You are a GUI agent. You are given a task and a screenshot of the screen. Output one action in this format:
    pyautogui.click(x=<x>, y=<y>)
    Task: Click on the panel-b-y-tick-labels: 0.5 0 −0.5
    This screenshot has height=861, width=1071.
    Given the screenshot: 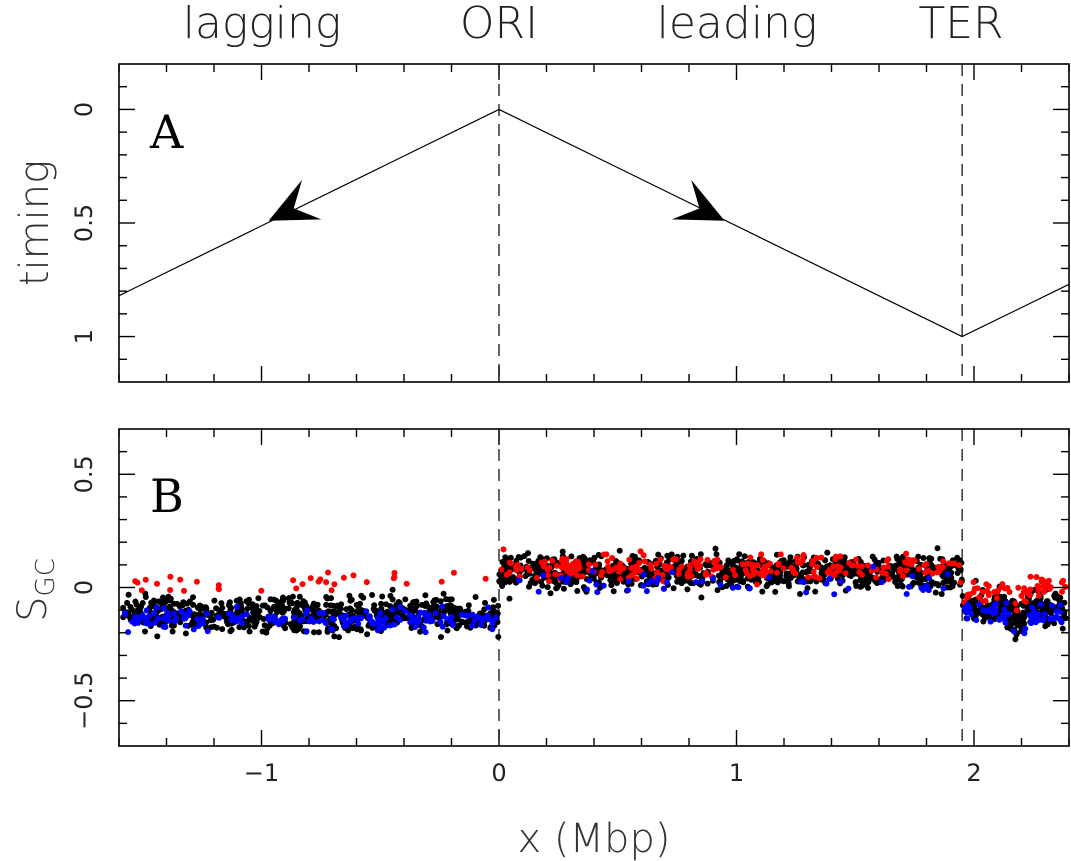 What is the action you would take?
    pyautogui.click(x=84, y=592)
    